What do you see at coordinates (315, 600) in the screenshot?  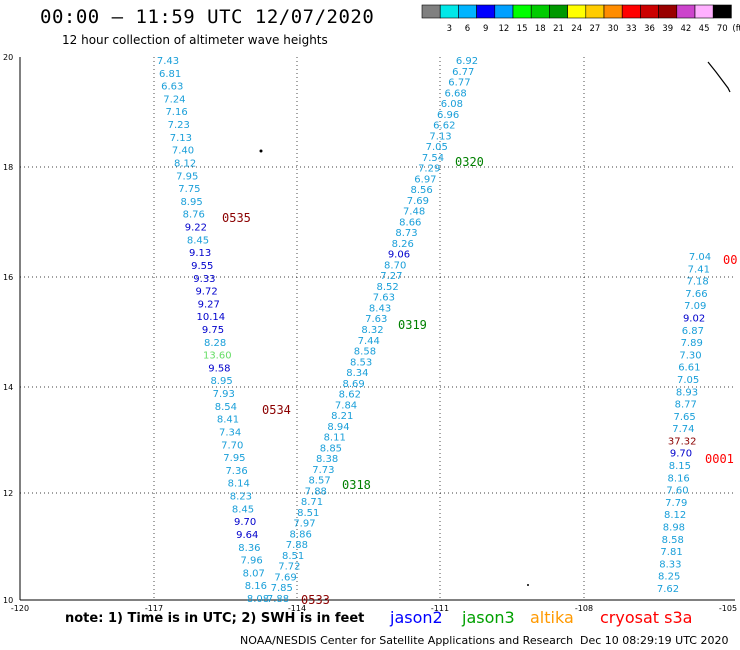 I see `pass-time-label: 0533` at bounding box center [315, 600].